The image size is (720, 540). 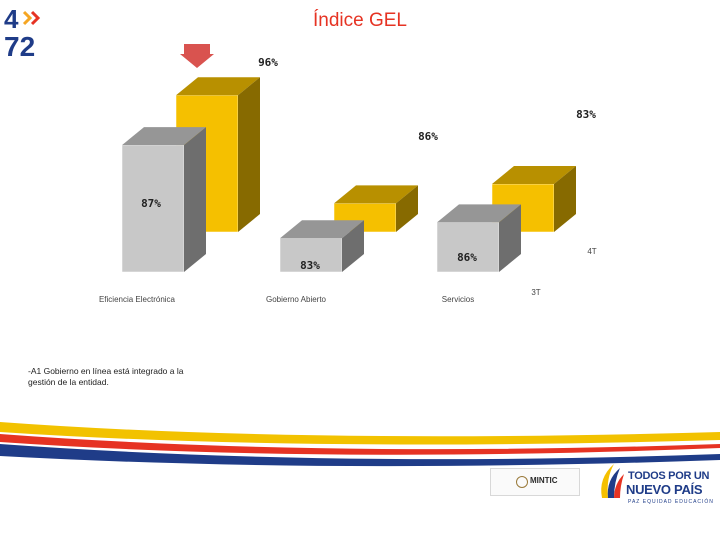 I want to click on mintic-logo: MINTIC, so click(x=544, y=480).